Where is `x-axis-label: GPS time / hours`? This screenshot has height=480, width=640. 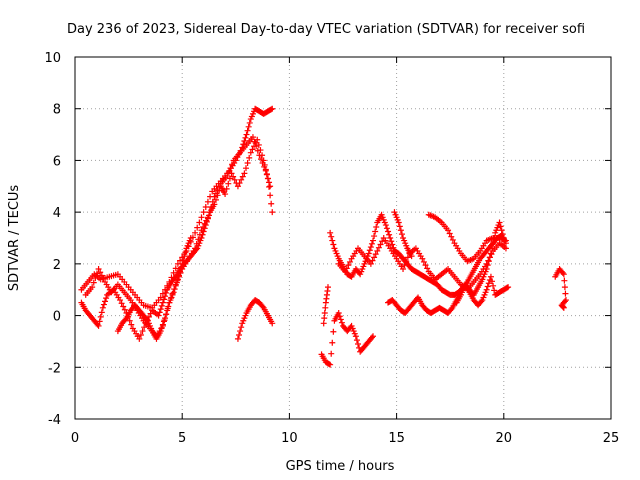
x-axis-label: GPS time / hours is located at coordinates (340, 466).